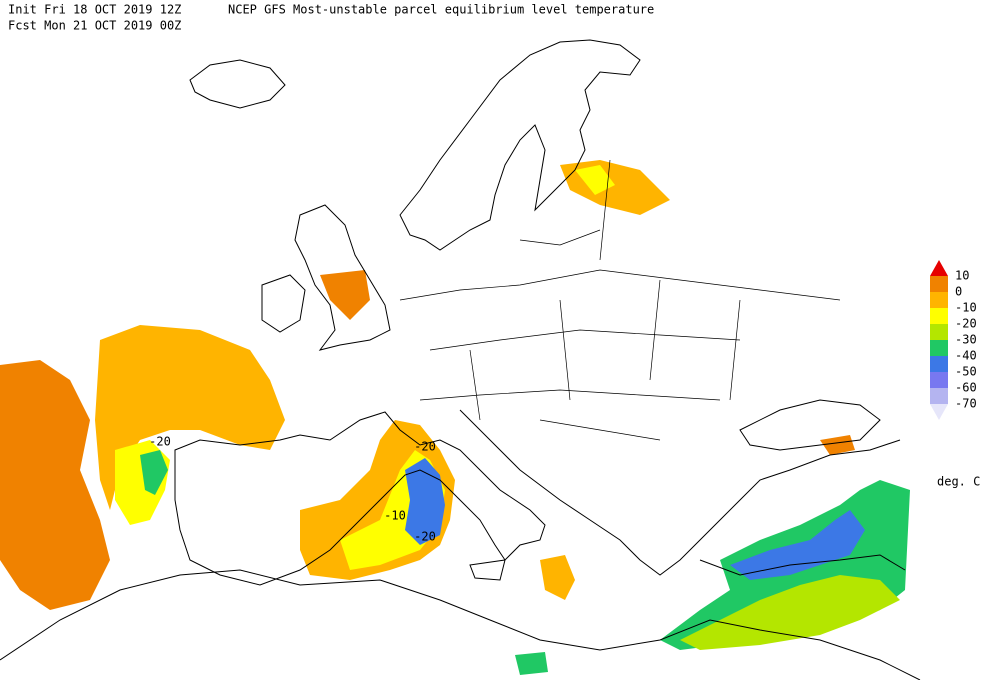  Describe the element at coordinates (958, 482) in the screenshot. I see `legend-unit: deg. C` at that location.